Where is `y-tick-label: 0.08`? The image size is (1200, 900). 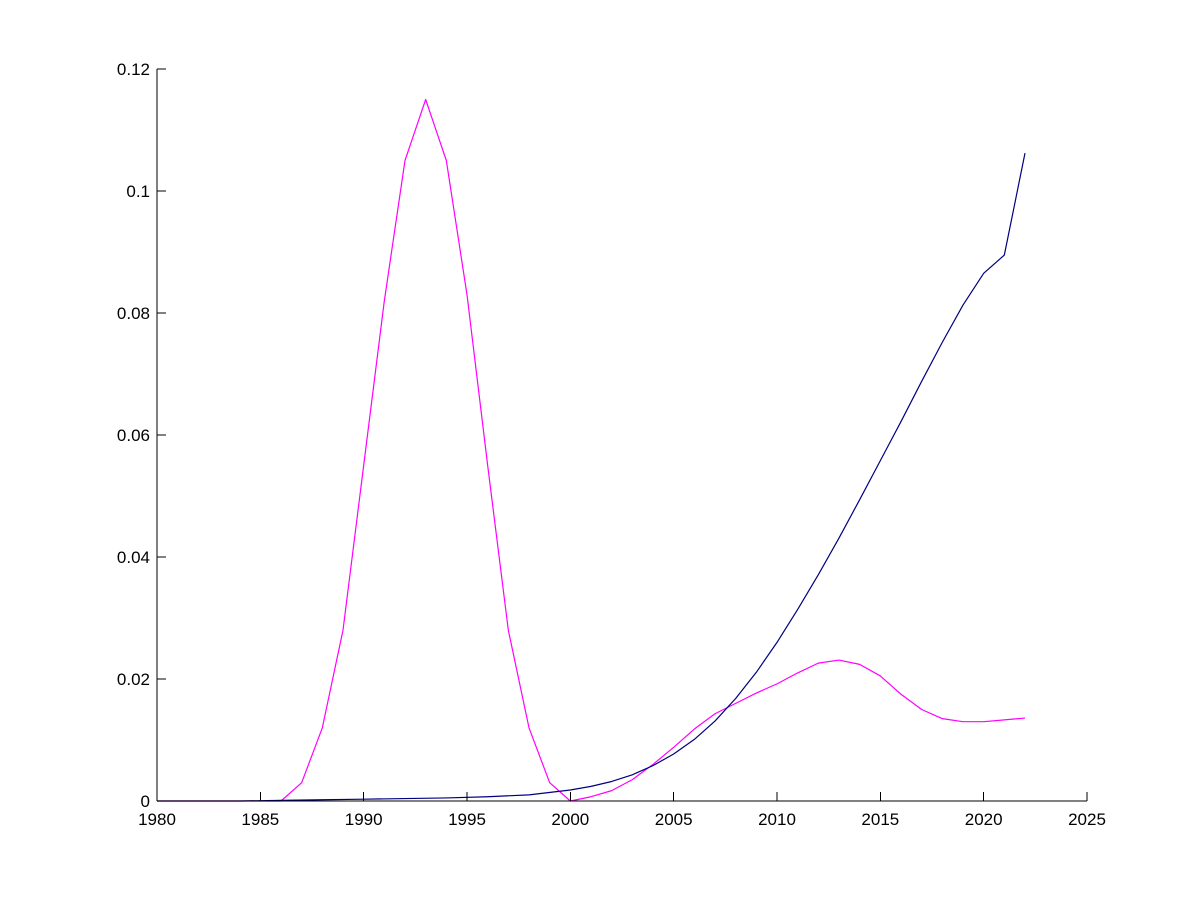
y-tick-label: 0.08 is located at coordinates (133, 313).